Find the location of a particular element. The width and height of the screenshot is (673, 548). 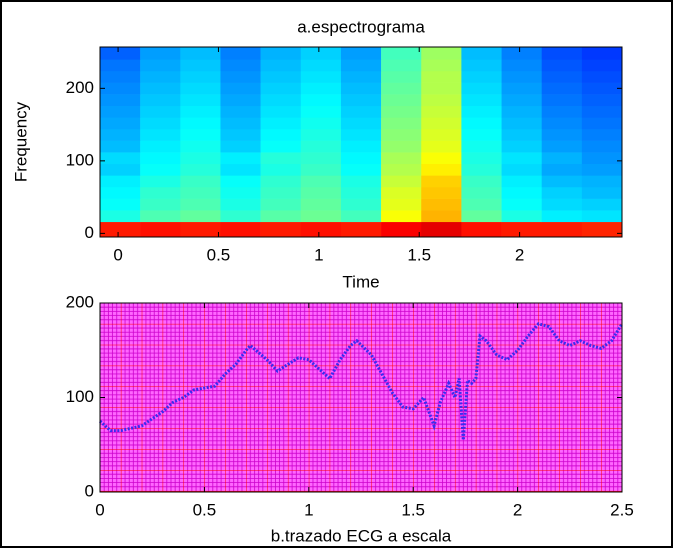

x-tick-label: 1 is located at coordinates (318, 254).